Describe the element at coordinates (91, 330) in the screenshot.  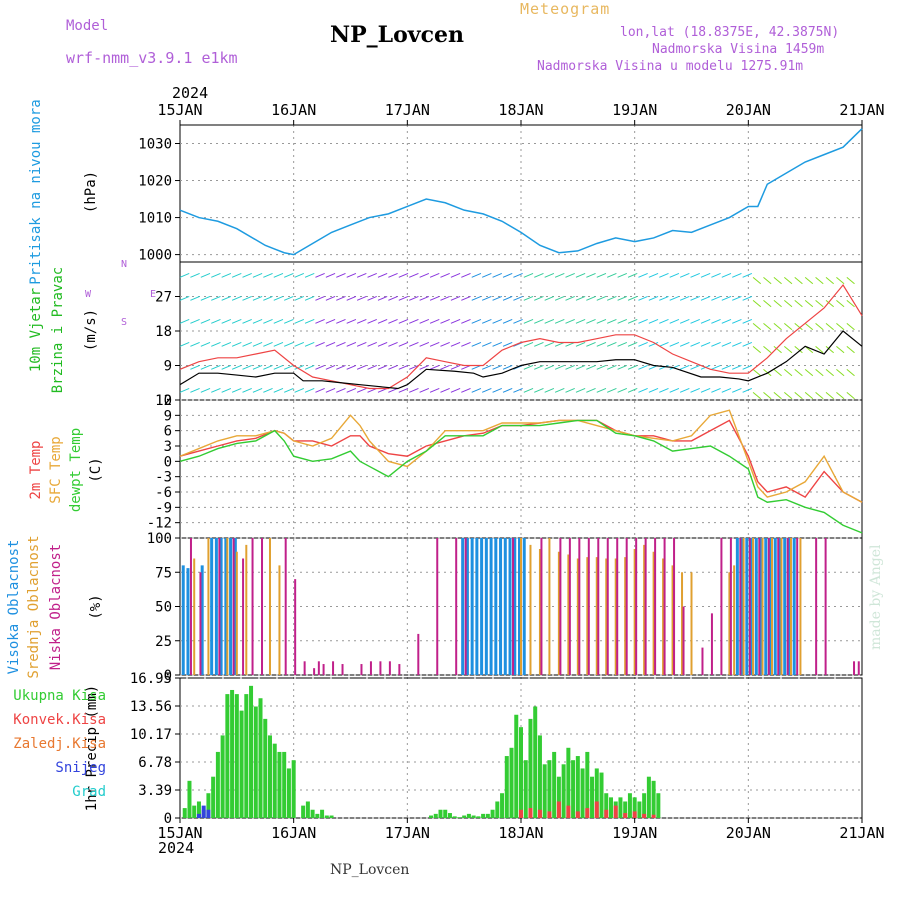
I see `wind-unit: (m/s)` at that location.